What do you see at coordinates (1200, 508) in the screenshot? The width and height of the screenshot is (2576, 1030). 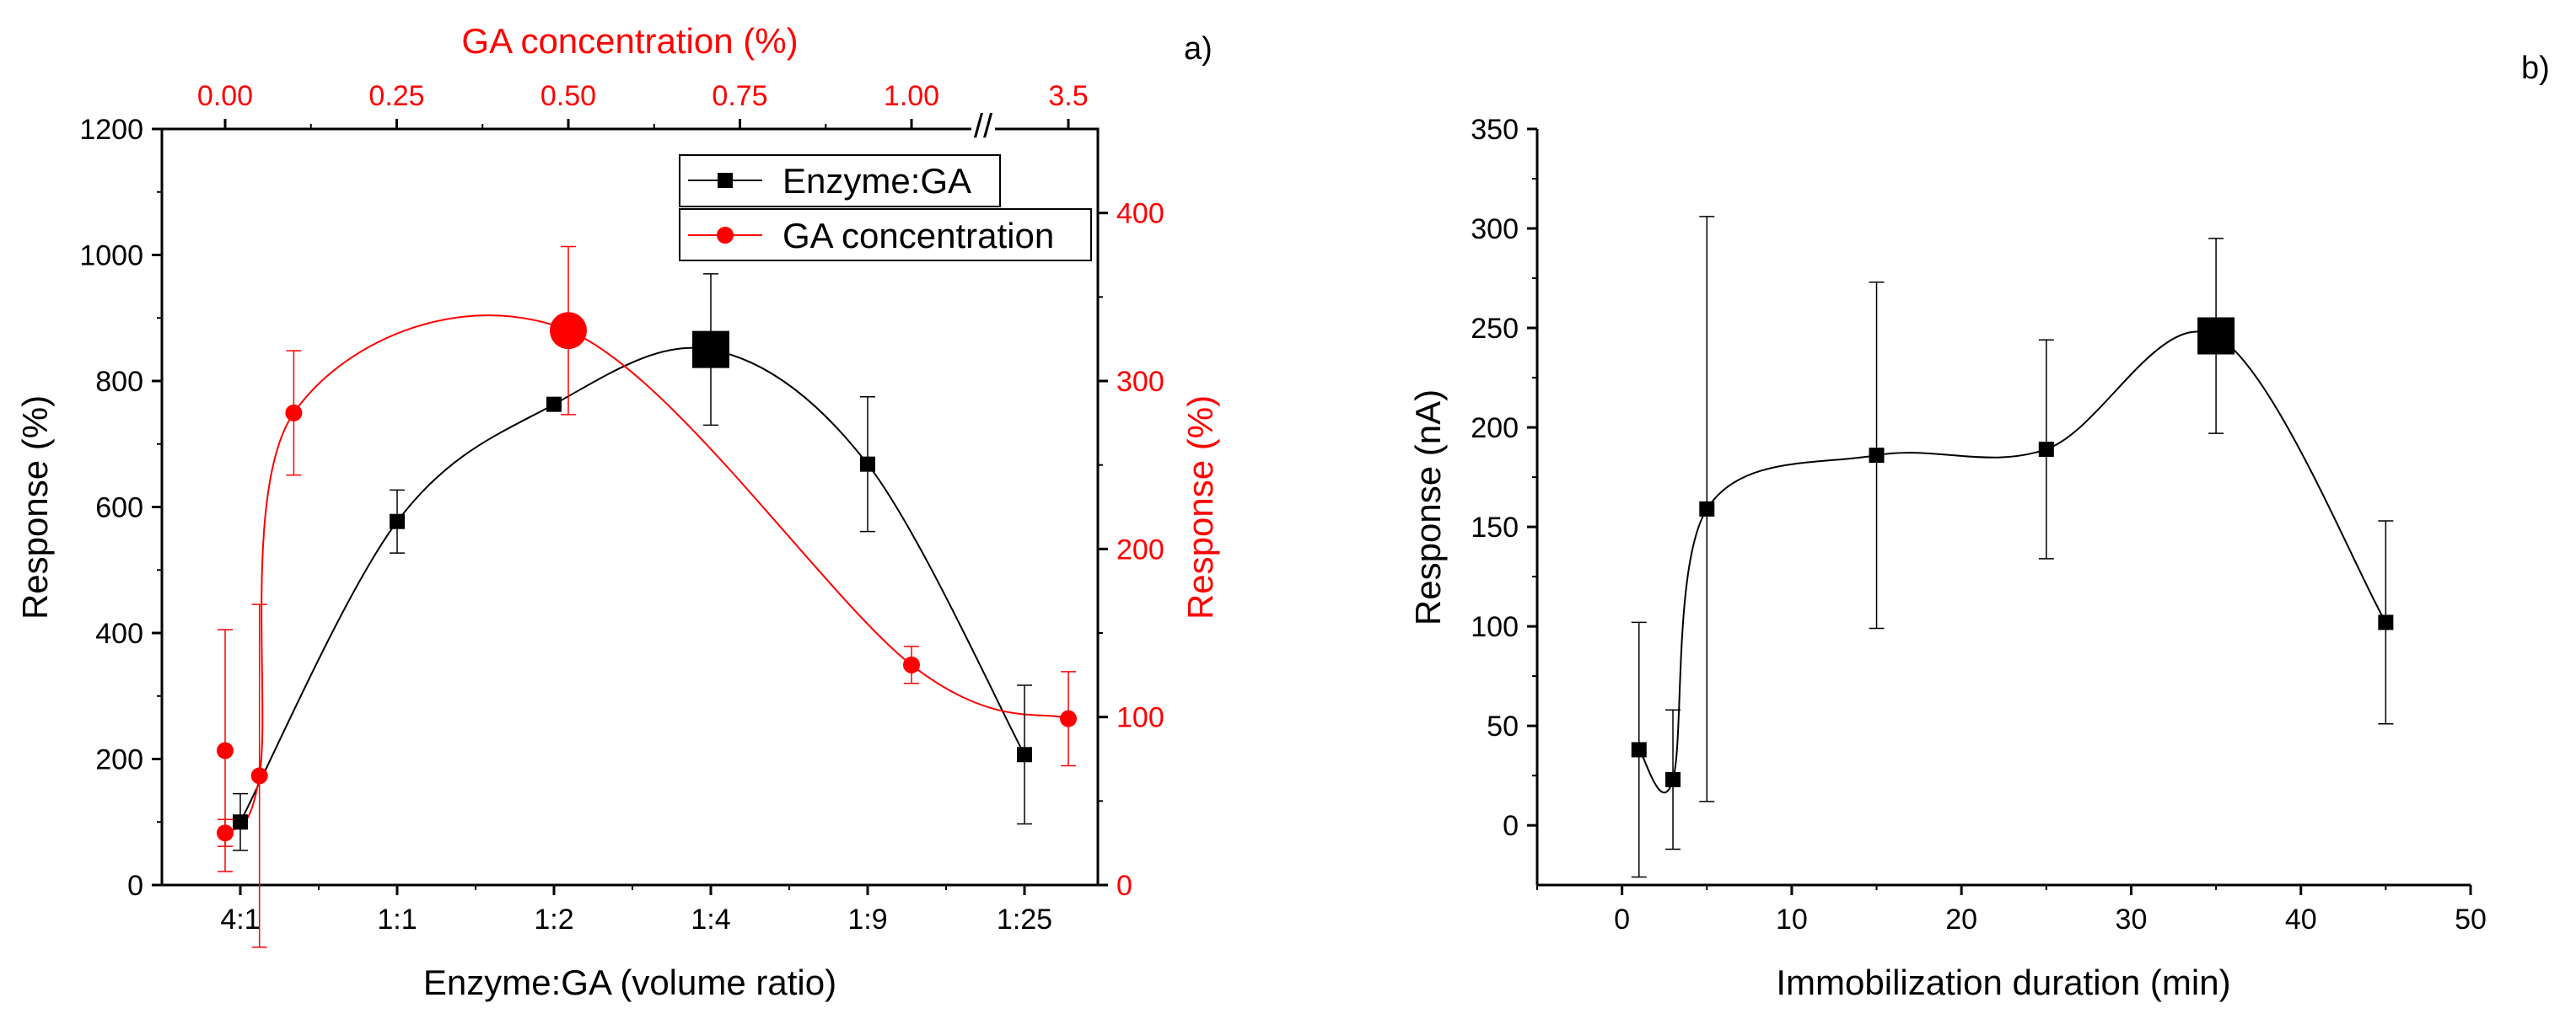 I see `panel-a-y2-axis-title: Response (%)` at bounding box center [1200, 508].